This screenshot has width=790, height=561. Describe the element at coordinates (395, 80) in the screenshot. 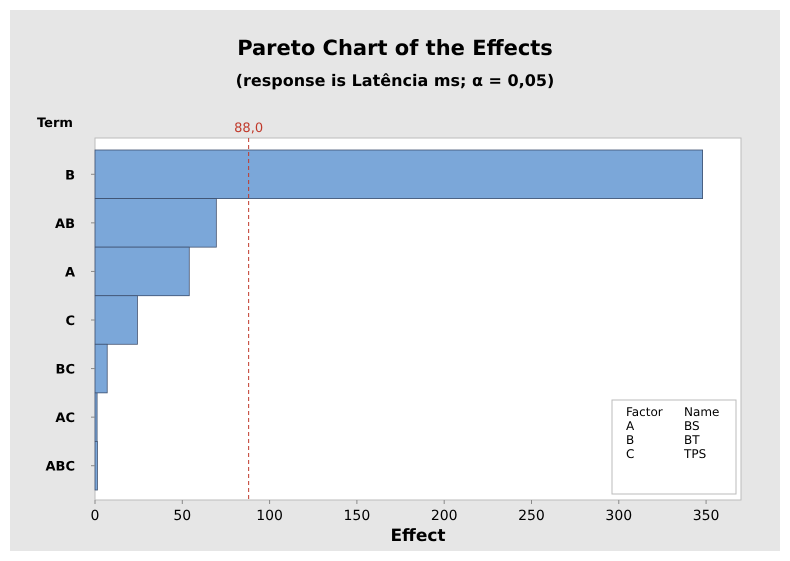

I see `chart-subtitle: (response is Latência ms; α = 0,05)` at that location.